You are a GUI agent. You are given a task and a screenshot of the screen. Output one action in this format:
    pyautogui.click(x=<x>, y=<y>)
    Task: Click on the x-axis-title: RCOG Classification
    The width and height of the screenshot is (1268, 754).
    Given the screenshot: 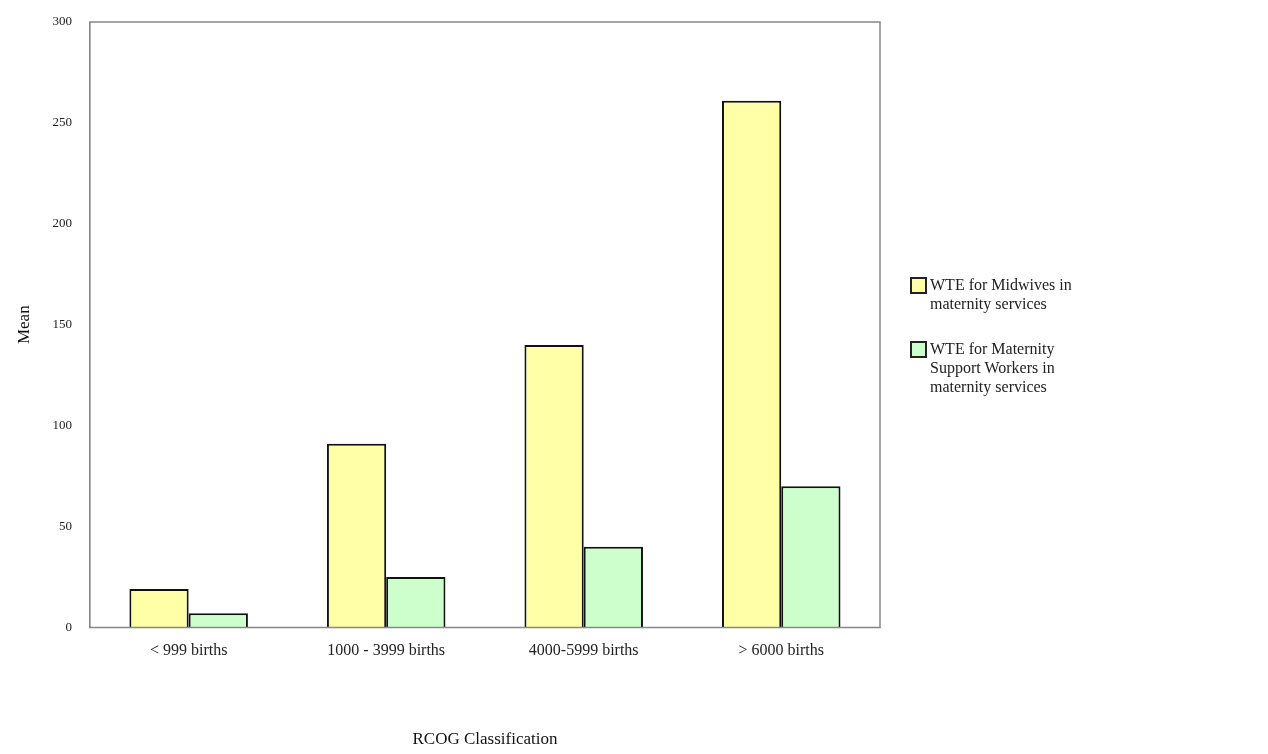 What is the action you would take?
    pyautogui.click(x=485, y=739)
    